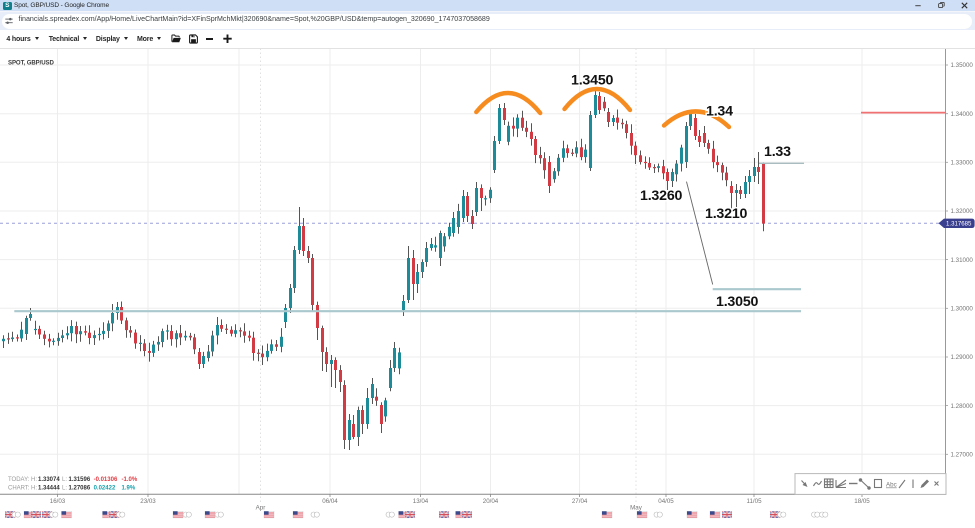 This screenshot has height=528, width=975. I want to click on svg-text: 23/03, so click(148, 501).